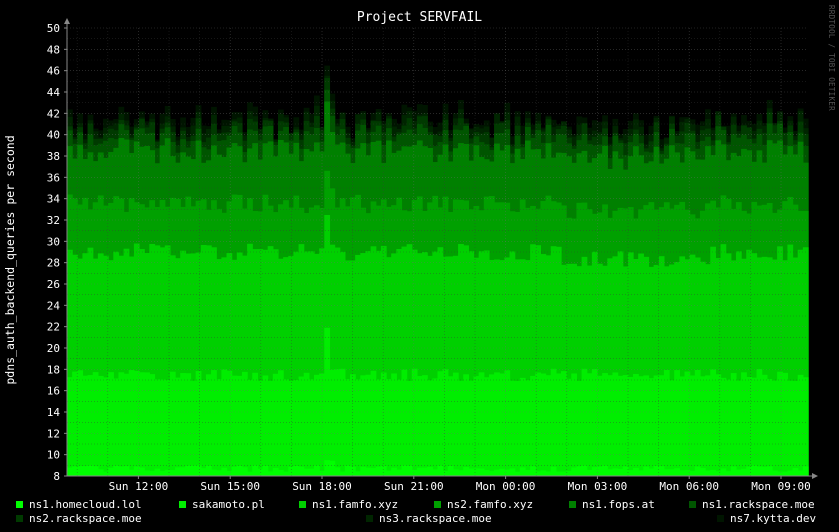 Image resolution: width=839 pixels, height=532 pixels. Describe the element at coordinates (79, 504) in the screenshot. I see `legend-item: ns1.homecloud.lol` at that location.